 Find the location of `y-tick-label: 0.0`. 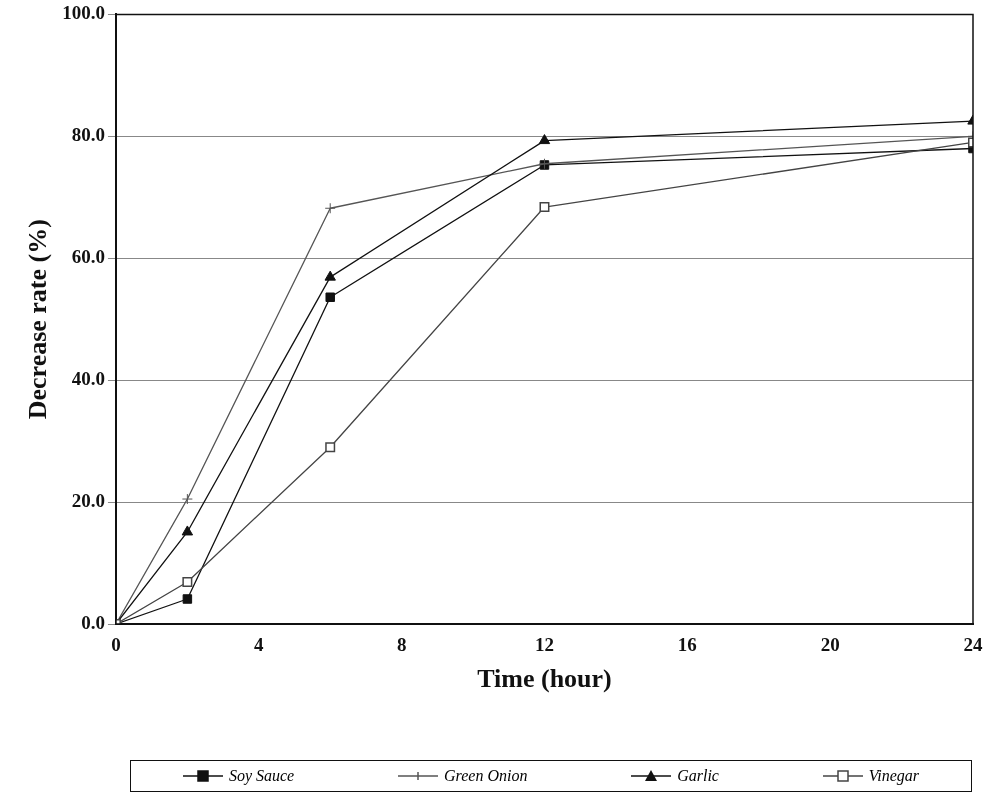

y-tick-label: 0.0 is located at coordinates (93, 622).